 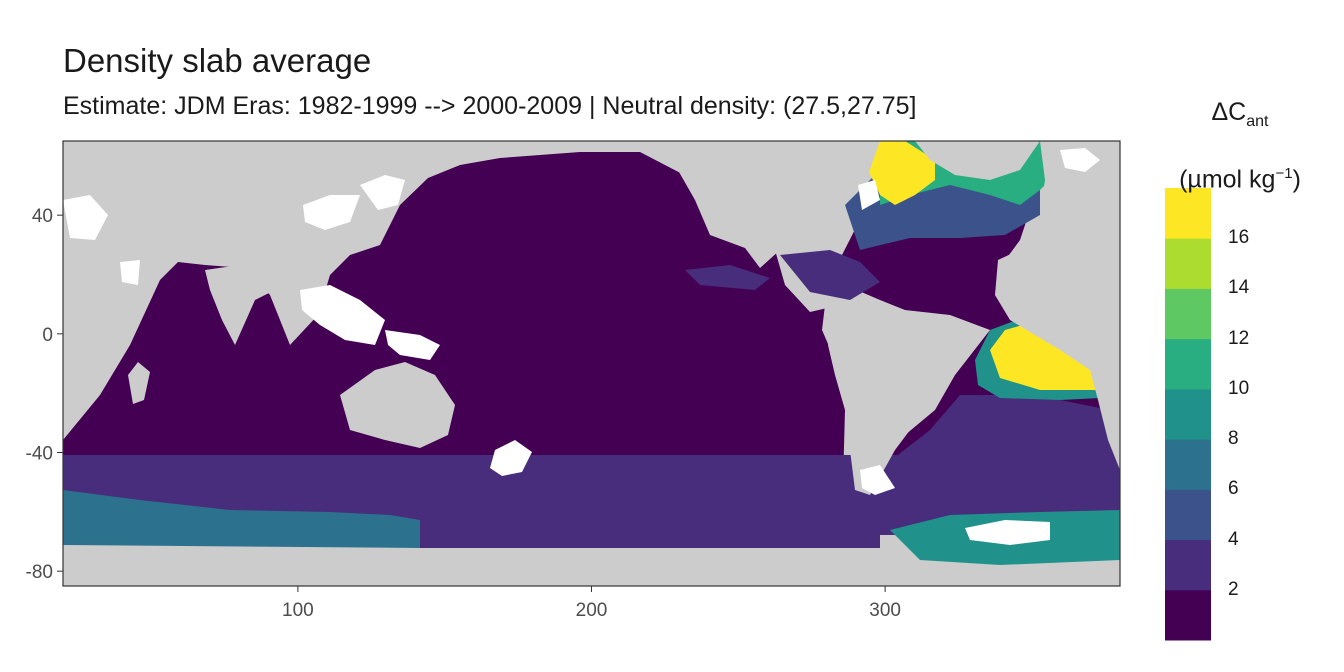 What do you see at coordinates (1239, 388) in the screenshot?
I see `legend-label: 10` at bounding box center [1239, 388].